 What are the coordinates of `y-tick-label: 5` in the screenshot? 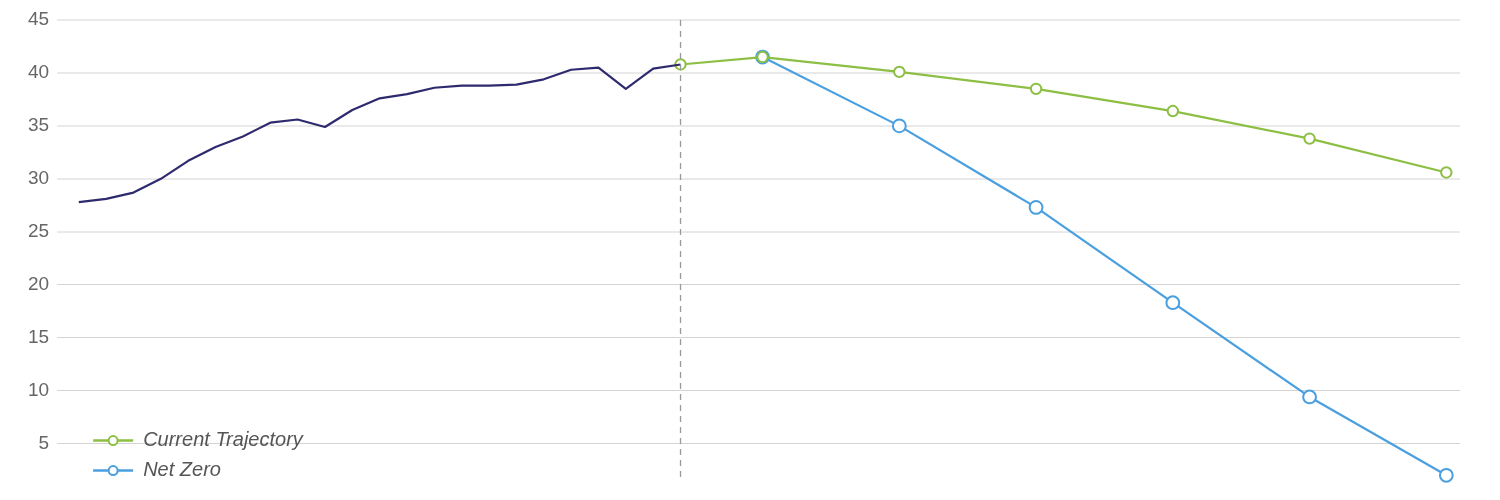 It's located at (44, 442).